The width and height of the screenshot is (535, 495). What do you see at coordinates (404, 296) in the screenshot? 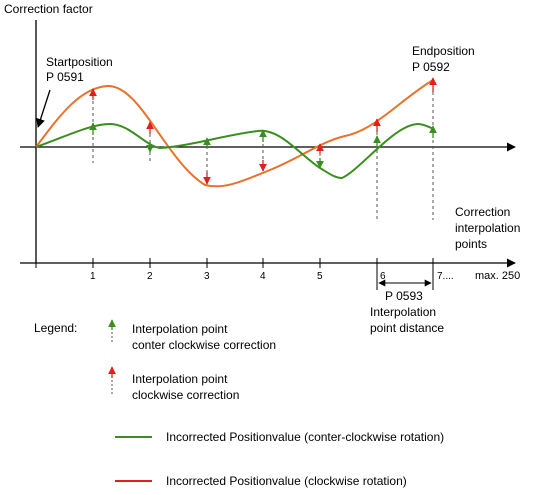
I see `distance-param: P 0593` at bounding box center [404, 296].